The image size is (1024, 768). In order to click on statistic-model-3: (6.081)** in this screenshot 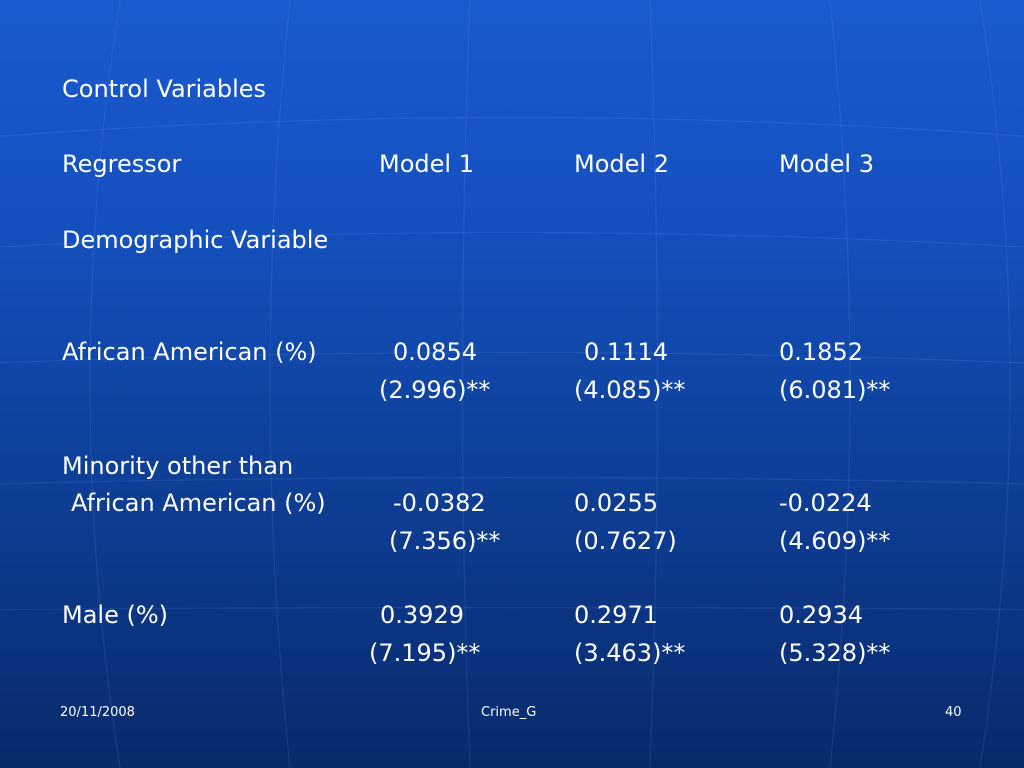, I will do `click(835, 390)`.